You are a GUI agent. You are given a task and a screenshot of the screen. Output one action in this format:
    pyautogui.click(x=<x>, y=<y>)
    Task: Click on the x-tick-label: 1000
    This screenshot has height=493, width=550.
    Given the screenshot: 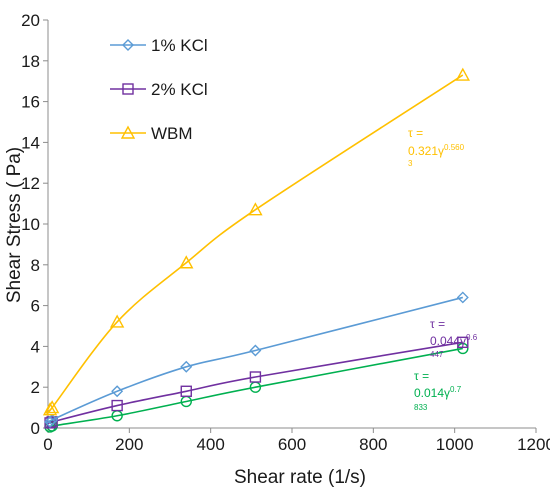 What is the action you would take?
    pyautogui.click(x=455, y=444)
    